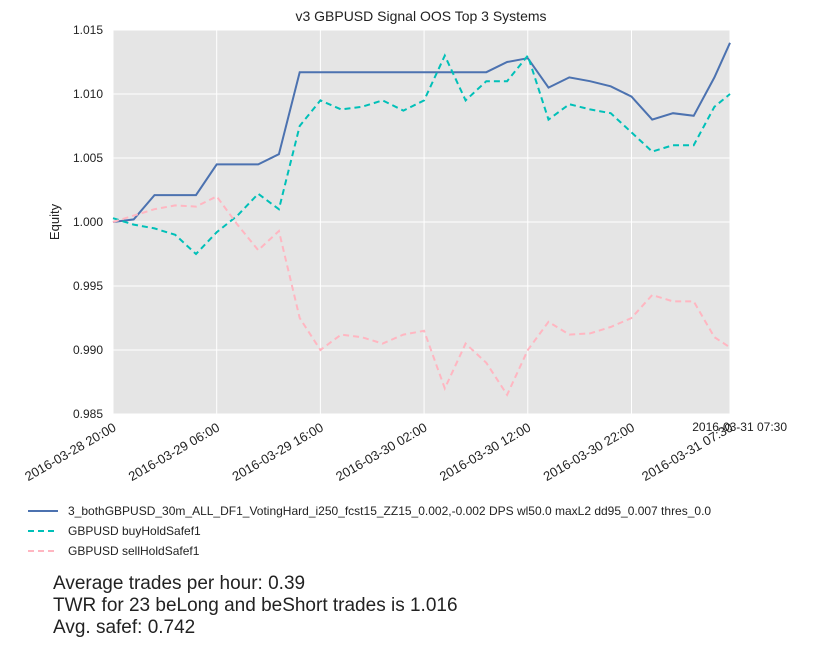  I want to click on annotation: Average trades per hour: 0.39, so click(179, 583).